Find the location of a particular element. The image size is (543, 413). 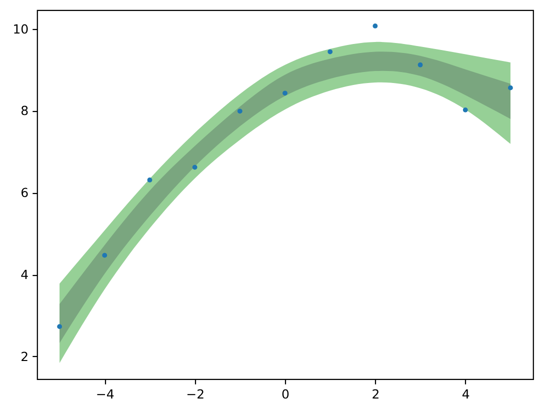

x-tick-label: 0 is located at coordinates (286, 394).